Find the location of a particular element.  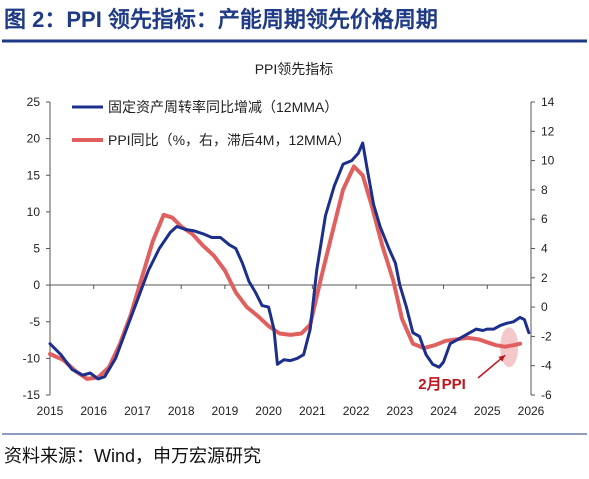

source-note: 资料来源：Wind，申万宏源研究 is located at coordinates (132, 456).